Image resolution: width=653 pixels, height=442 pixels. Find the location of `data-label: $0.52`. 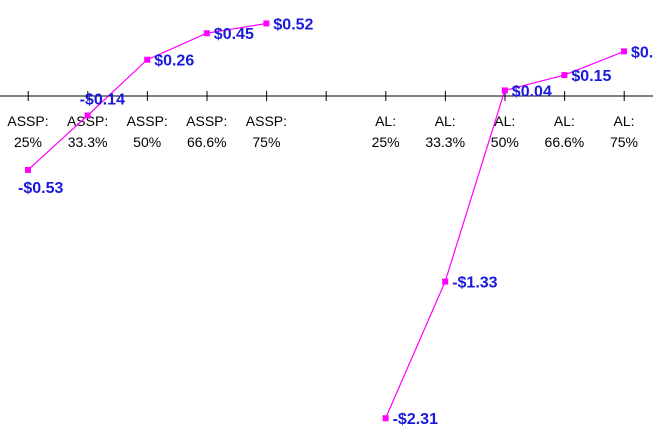

data-label: $0.52 is located at coordinates (293, 24).